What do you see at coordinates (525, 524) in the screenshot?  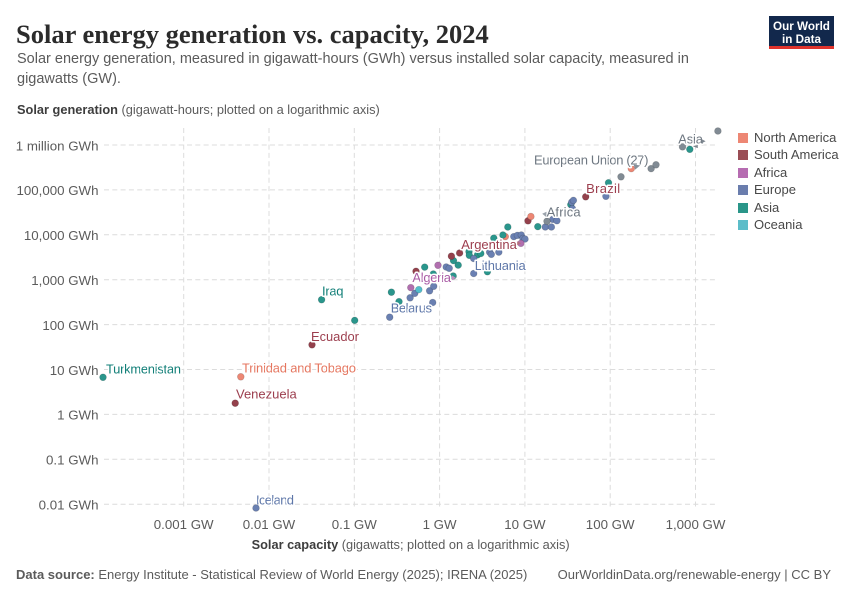 I see `svg-text: 10 GW` at bounding box center [525, 524].